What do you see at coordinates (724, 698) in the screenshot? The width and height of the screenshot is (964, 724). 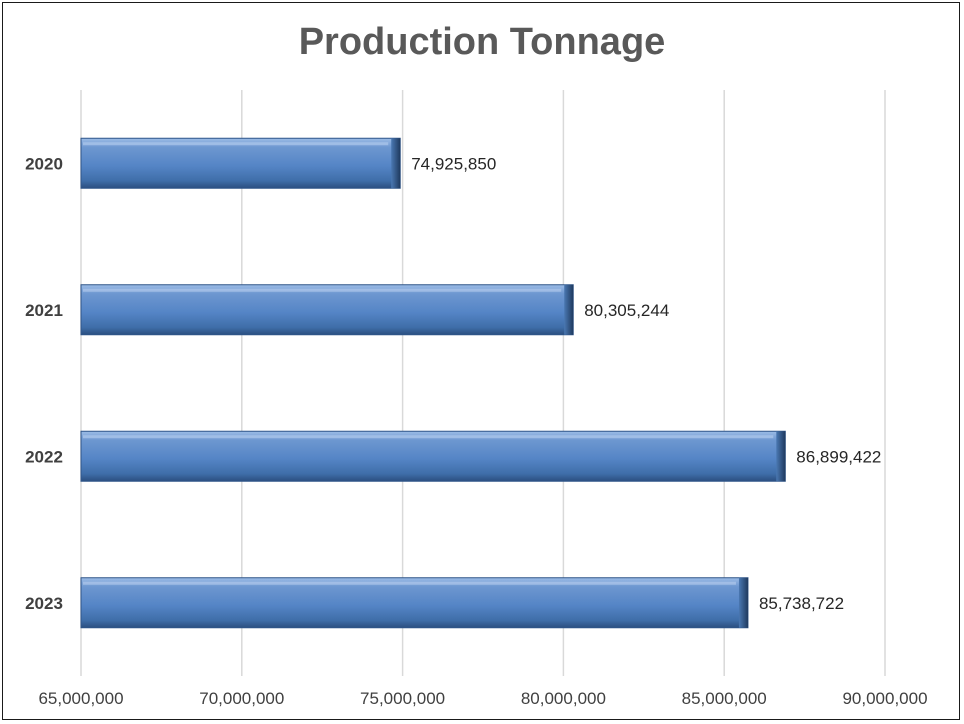 I see `x-tick-label: 85,000,000` at bounding box center [724, 698].